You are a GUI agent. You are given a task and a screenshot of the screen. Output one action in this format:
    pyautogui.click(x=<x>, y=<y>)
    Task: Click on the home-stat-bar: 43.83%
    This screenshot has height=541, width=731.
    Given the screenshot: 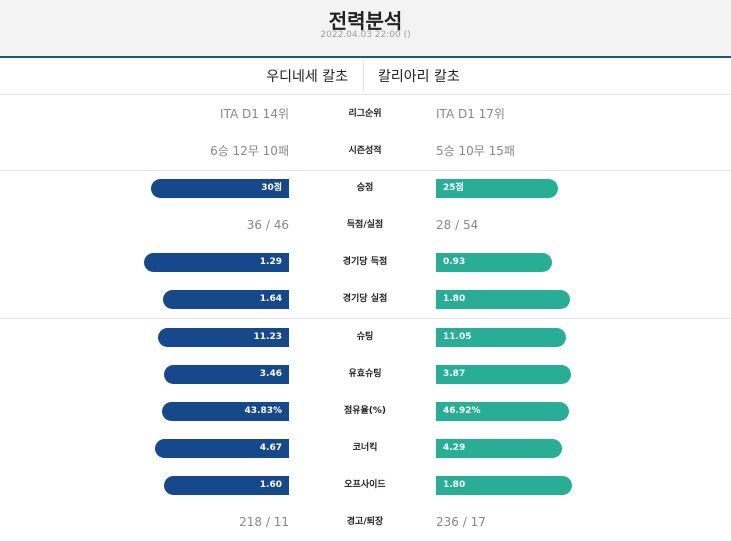 What is the action you would take?
    pyautogui.click(x=225, y=411)
    